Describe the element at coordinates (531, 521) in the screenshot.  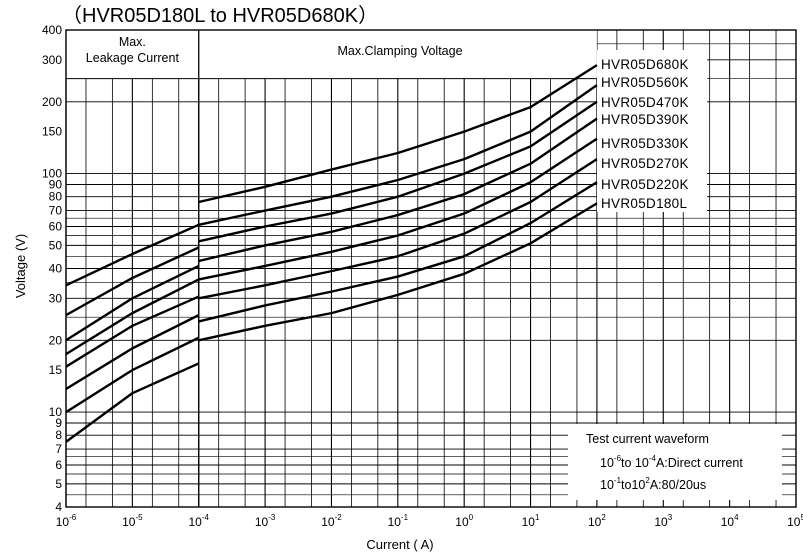
I see `x-tick-label: 10¹` at that location.